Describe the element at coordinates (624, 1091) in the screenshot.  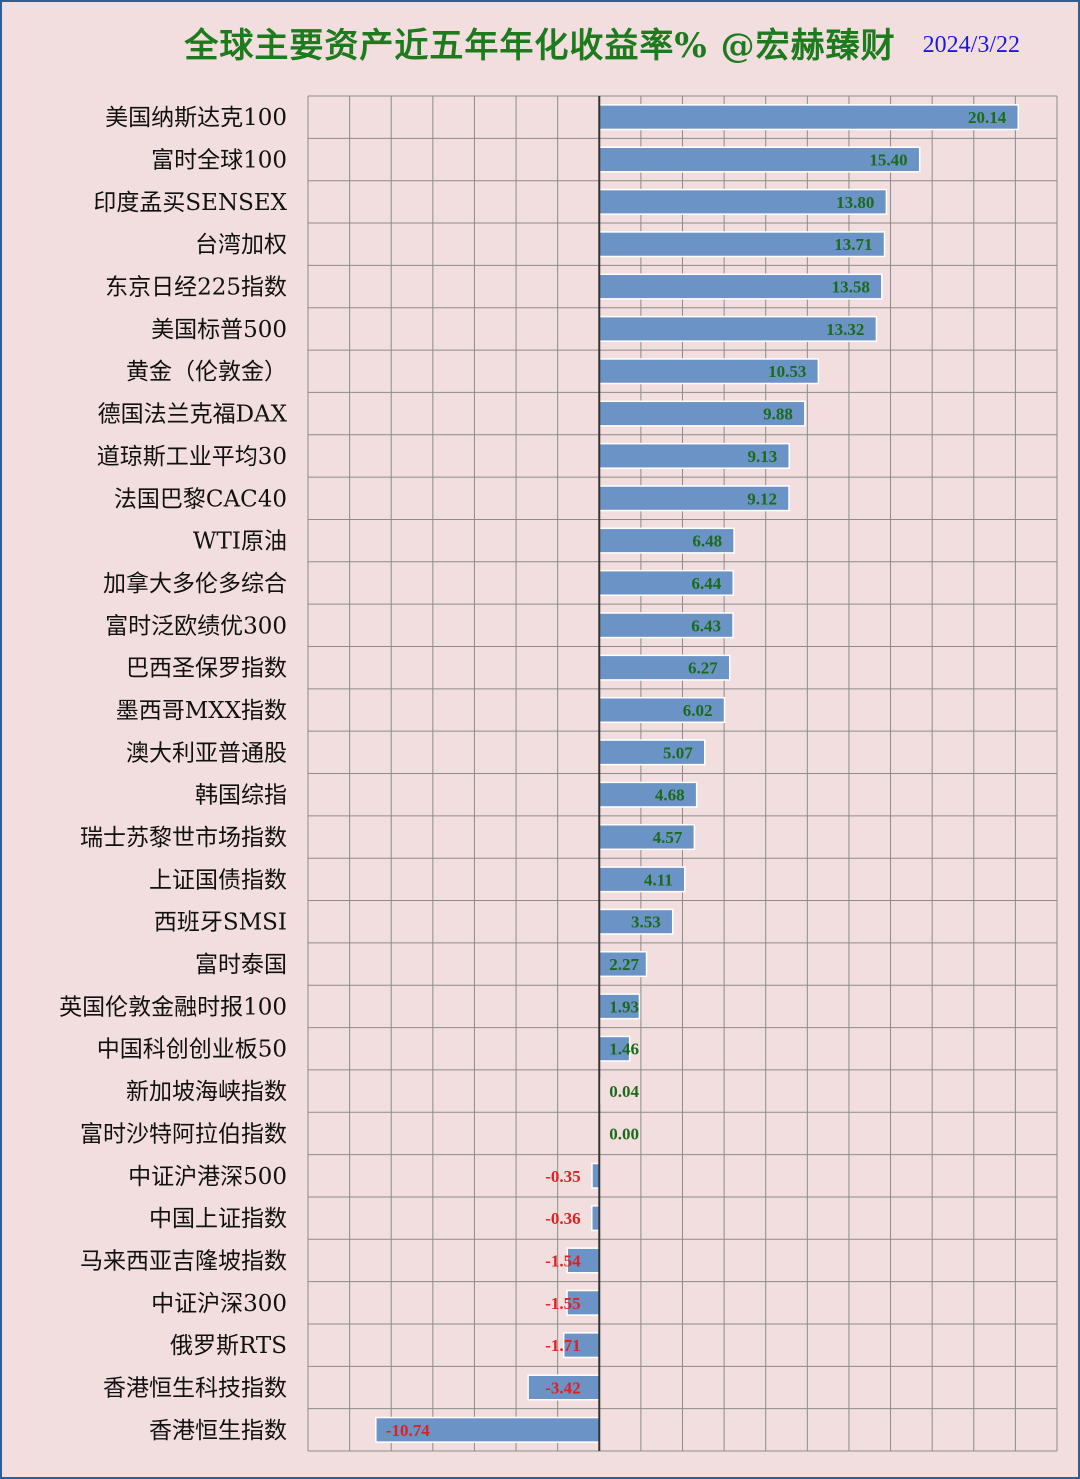
I see `value-label: 0.04` at that location.